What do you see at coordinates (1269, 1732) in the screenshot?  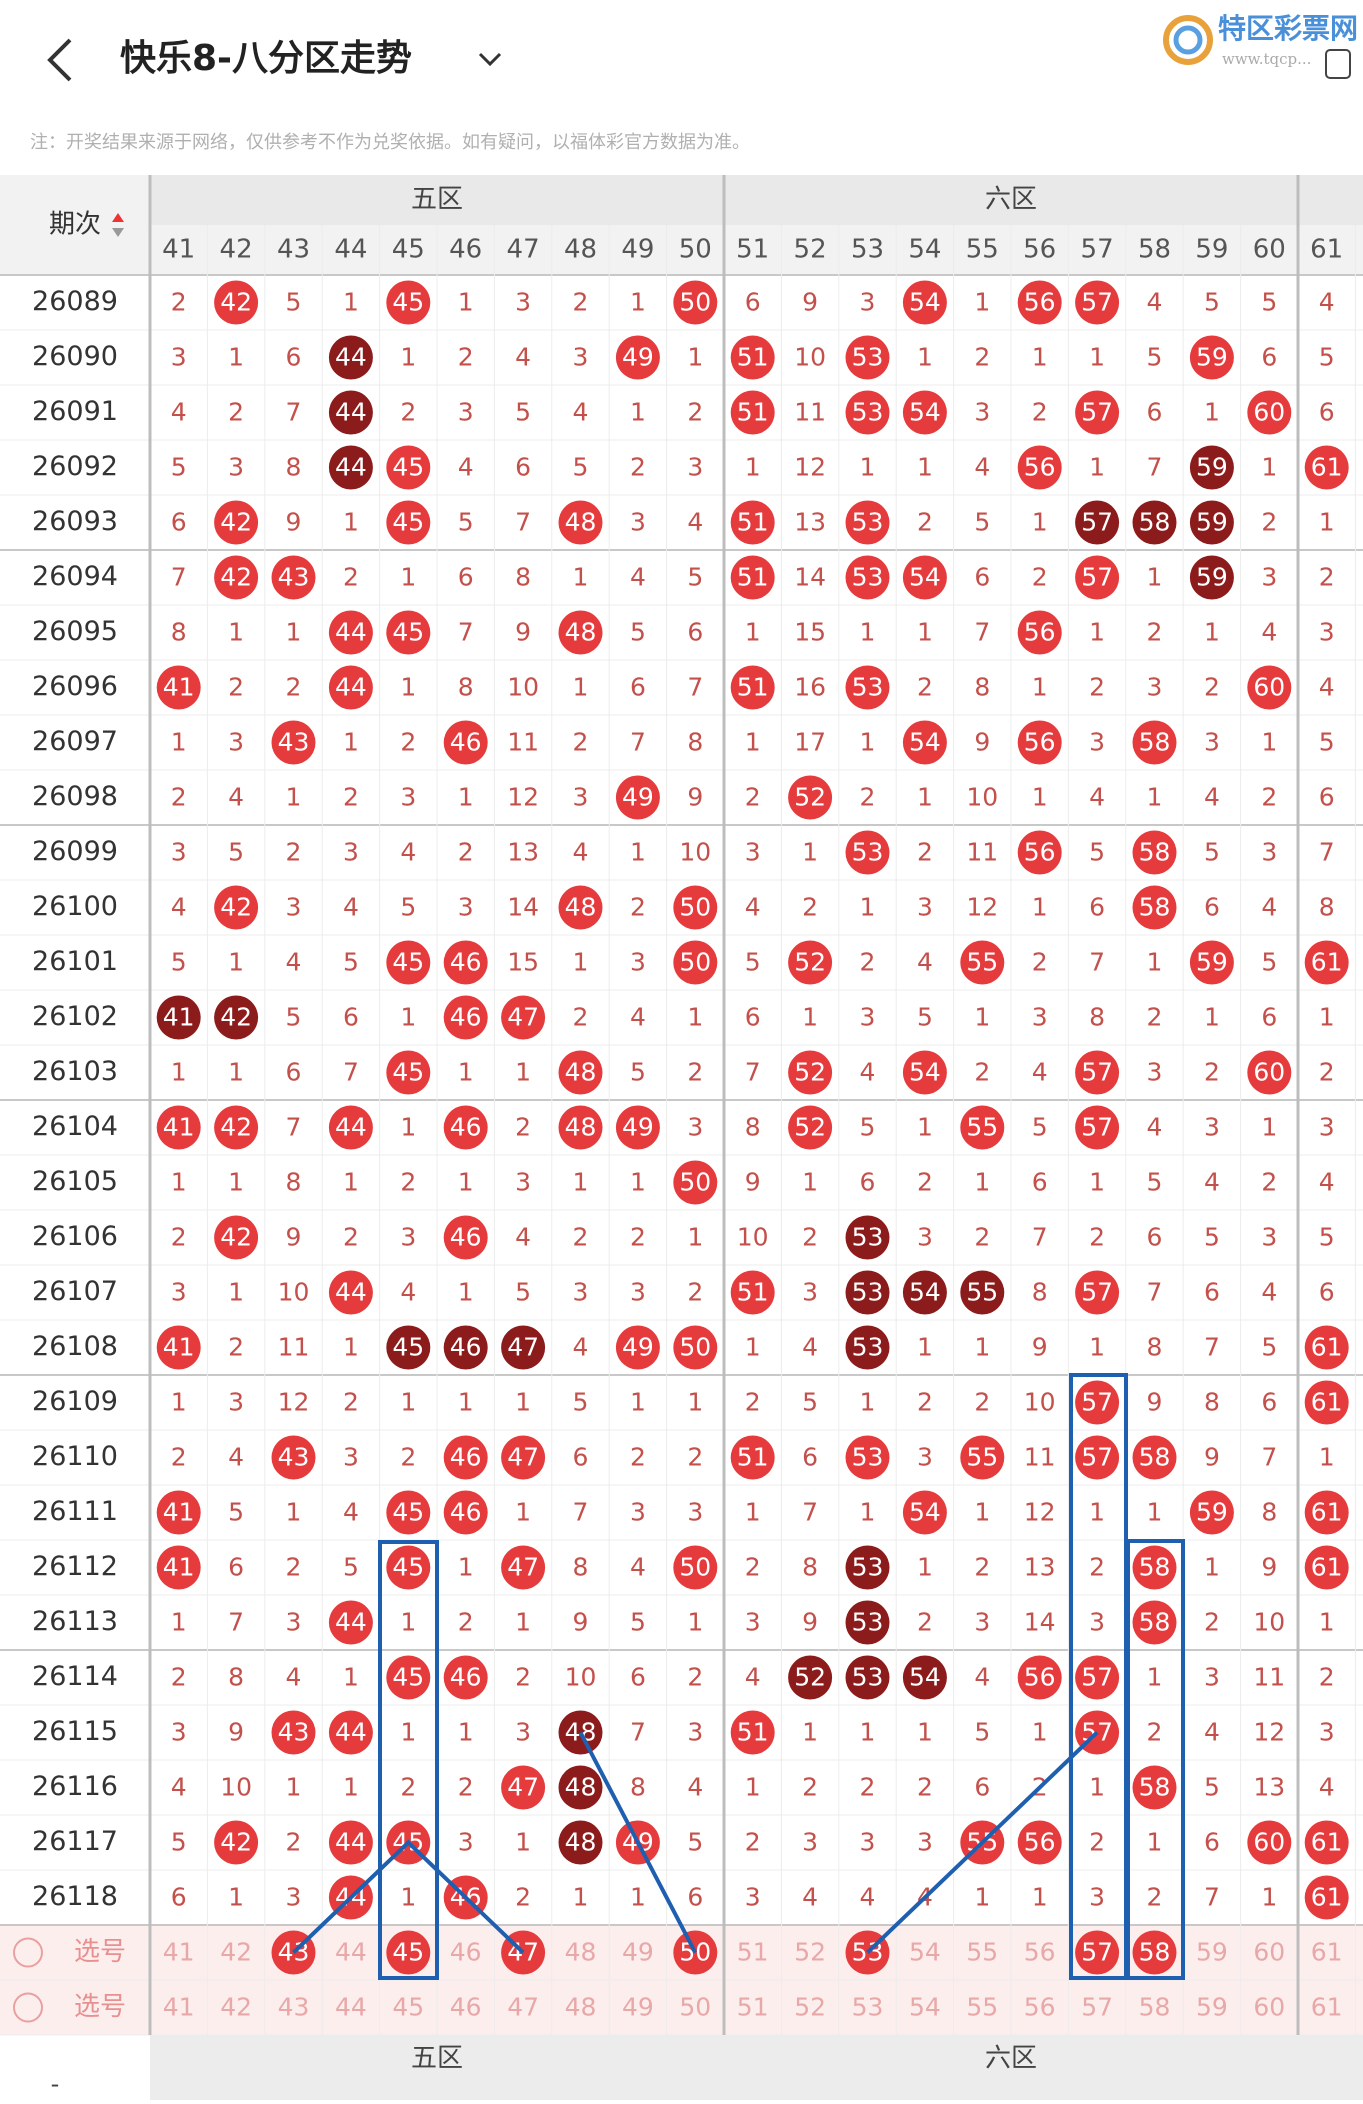 I see `cell-value: 12` at bounding box center [1269, 1732].